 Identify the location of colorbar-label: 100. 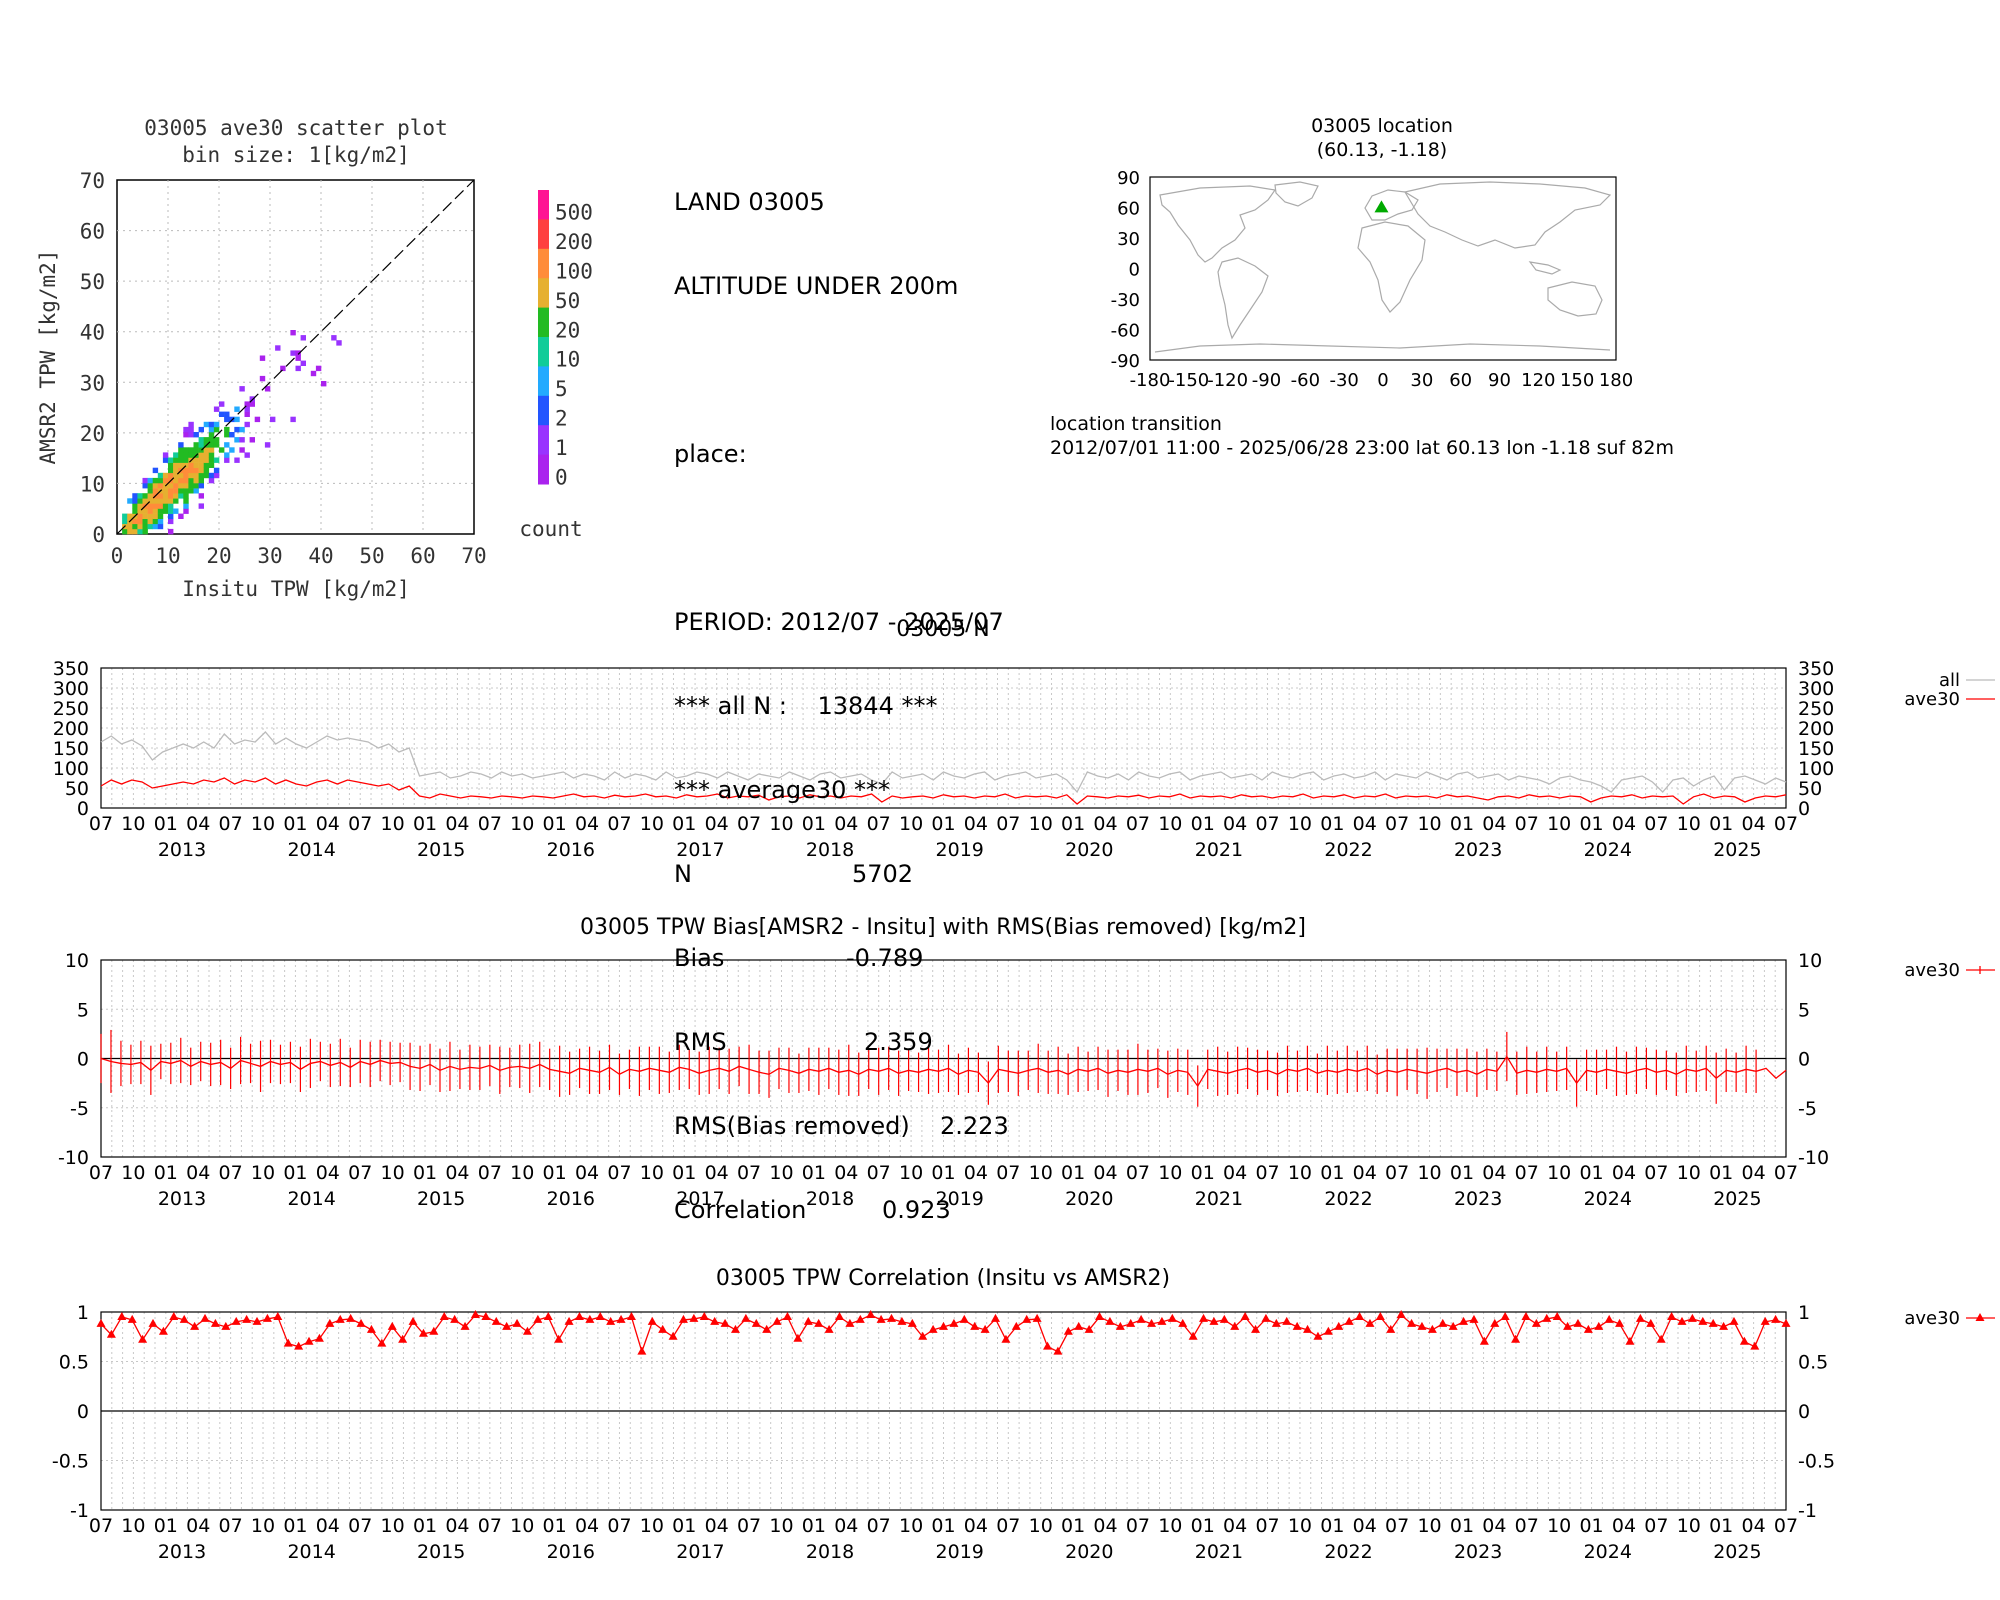
(574, 272).